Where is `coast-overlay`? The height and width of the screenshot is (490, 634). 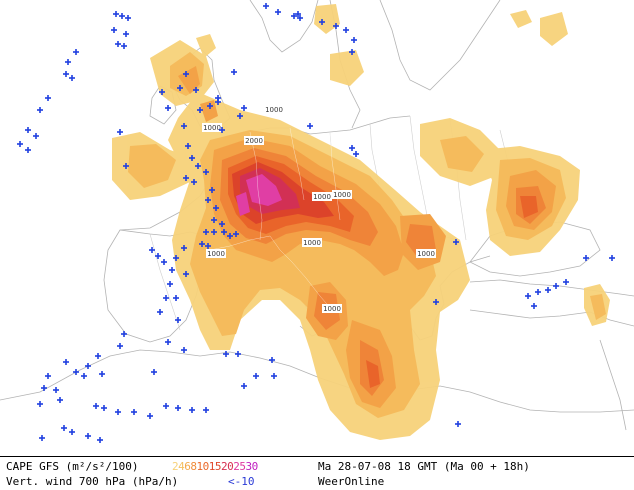 coast-overlay is located at coordinates (275, 219).